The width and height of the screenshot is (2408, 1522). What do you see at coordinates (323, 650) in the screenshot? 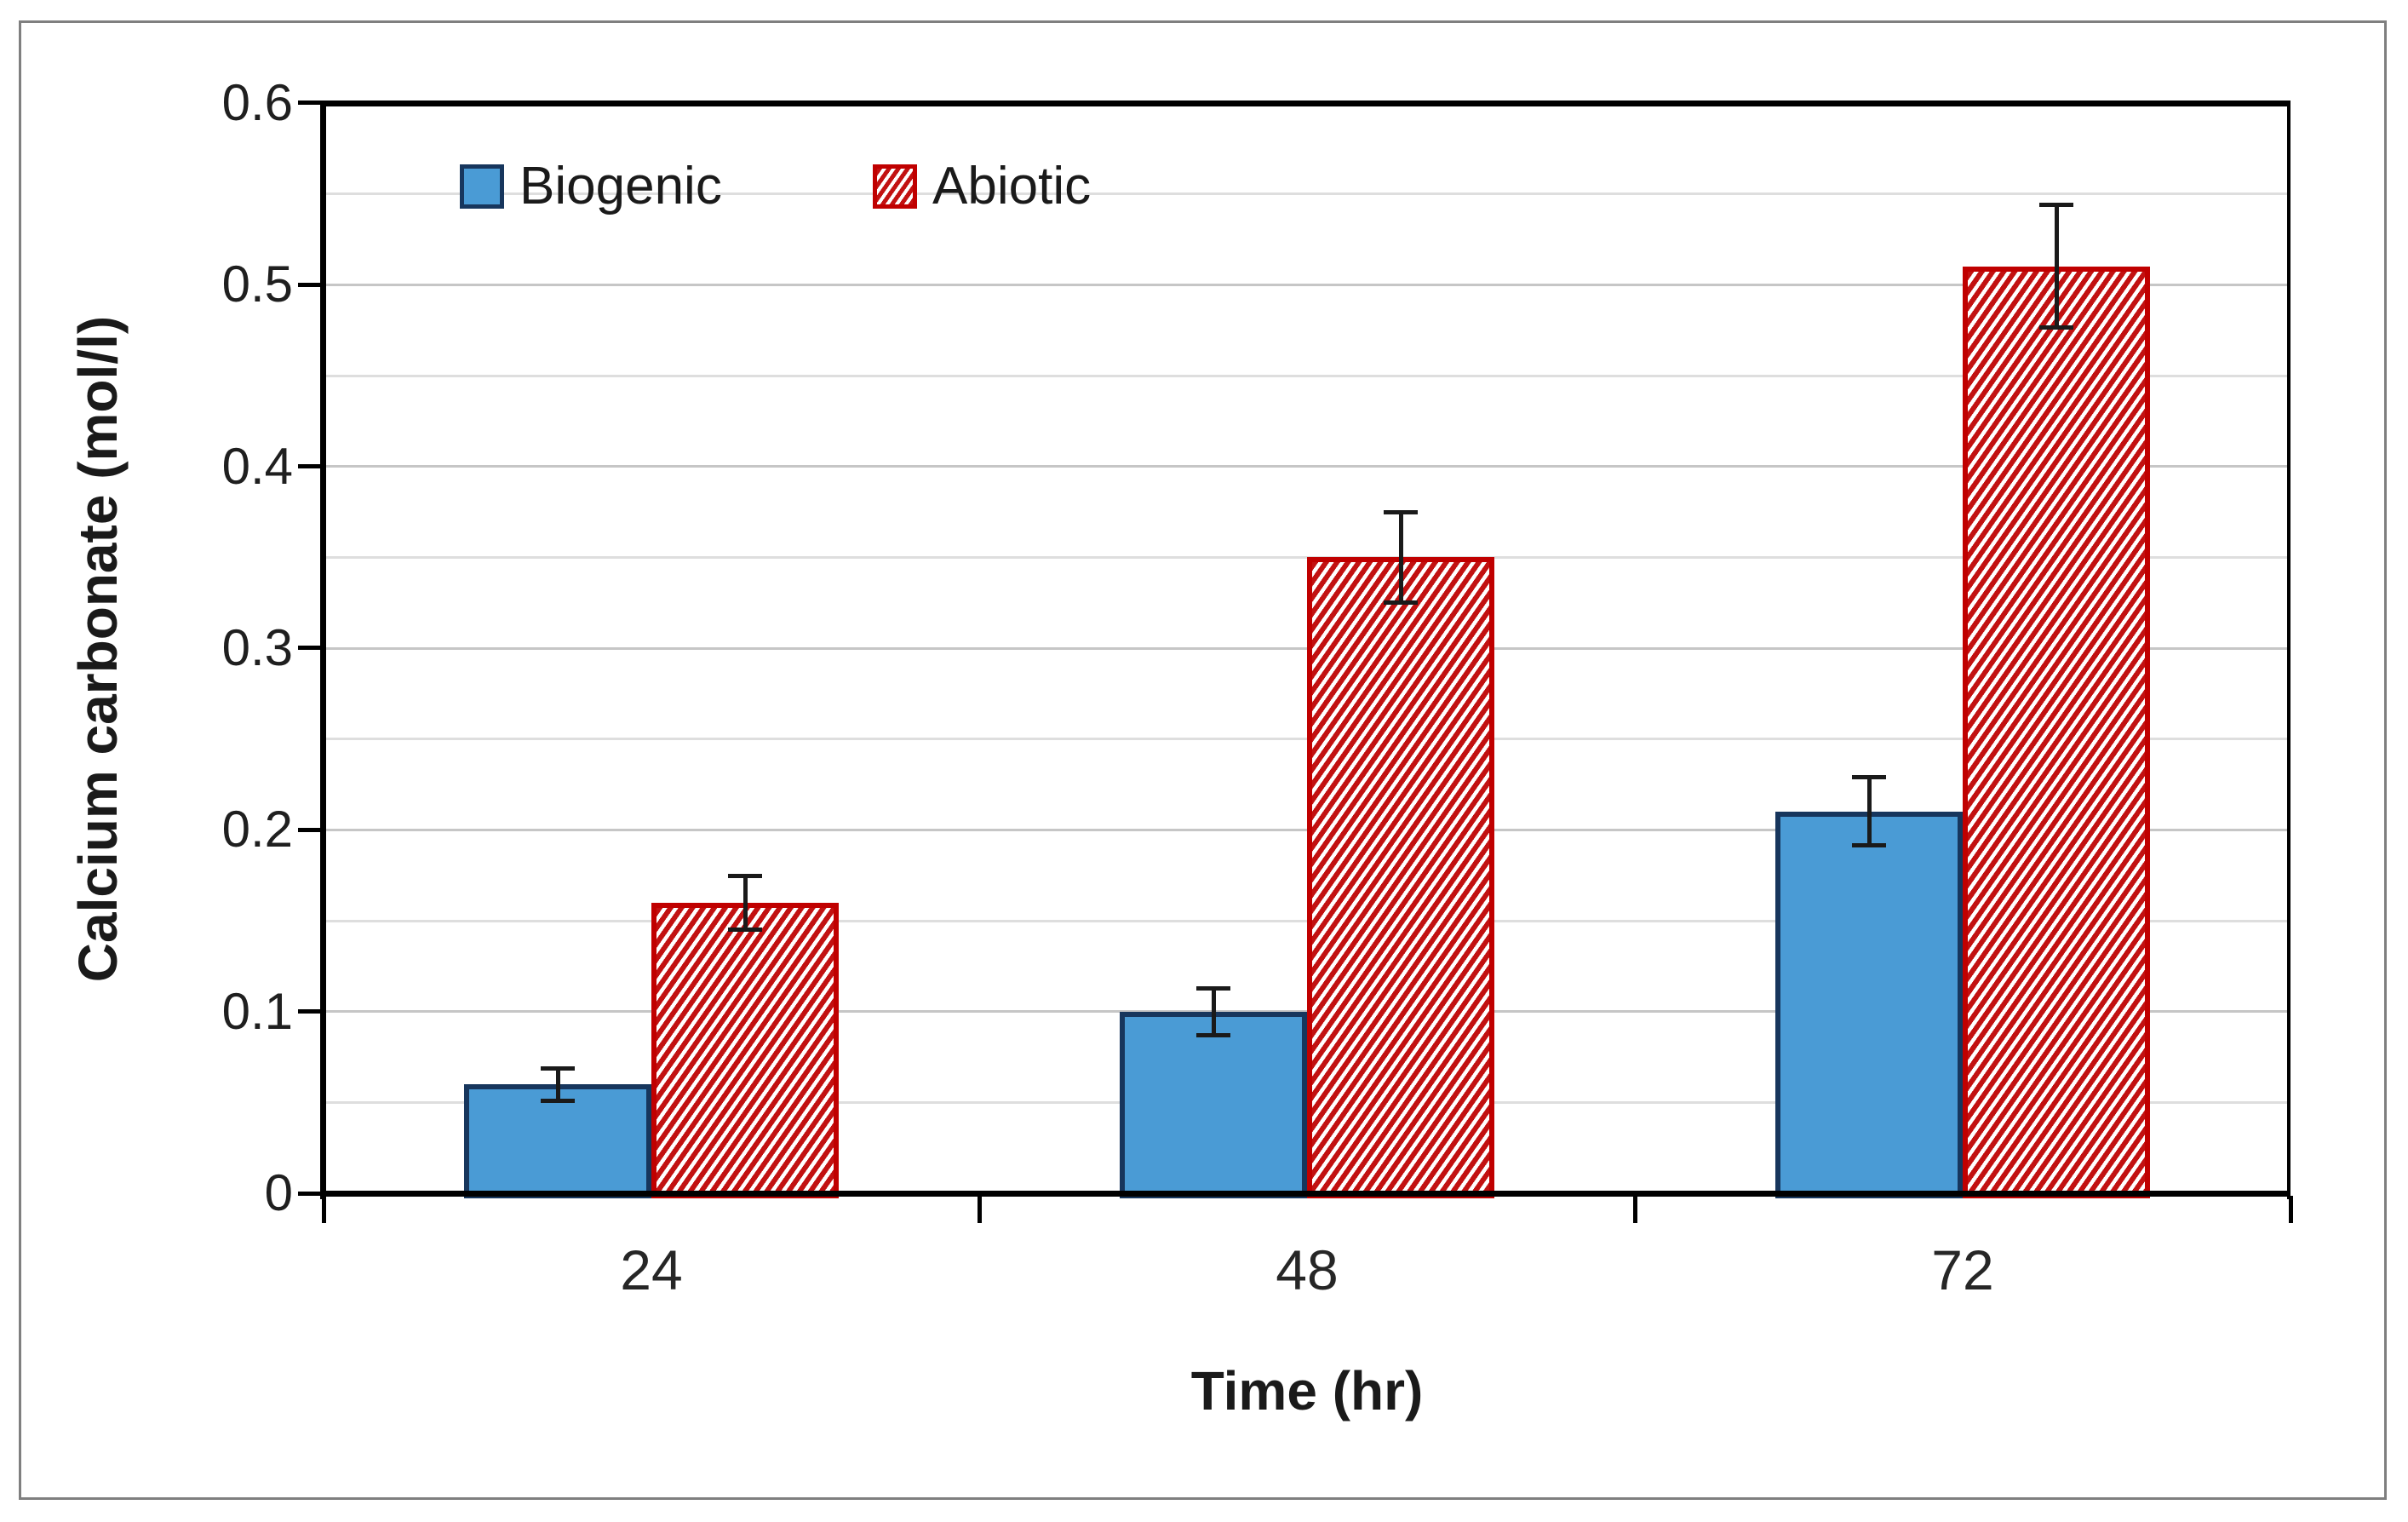
I see `y-axis-line` at bounding box center [323, 650].